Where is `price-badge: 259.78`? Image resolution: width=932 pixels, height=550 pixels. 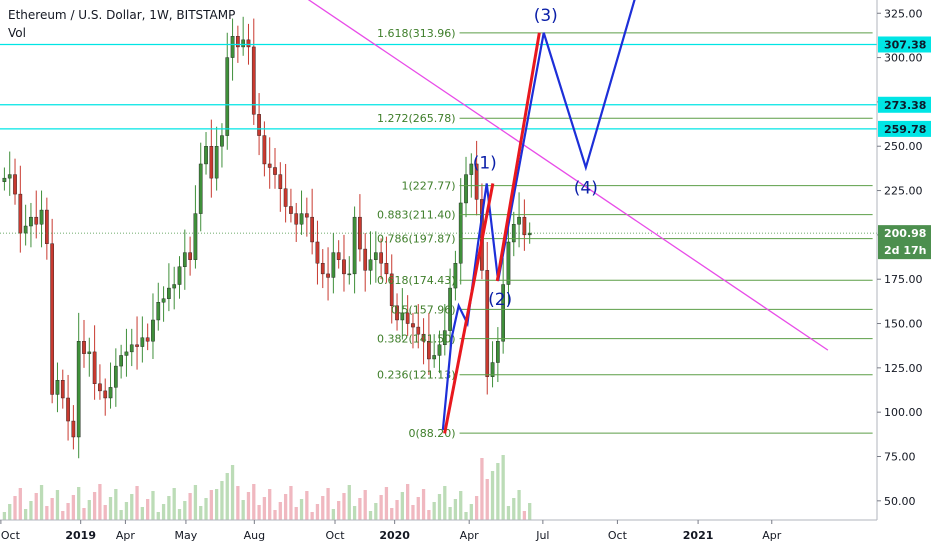
price-badge: 259.78 is located at coordinates (904, 128).